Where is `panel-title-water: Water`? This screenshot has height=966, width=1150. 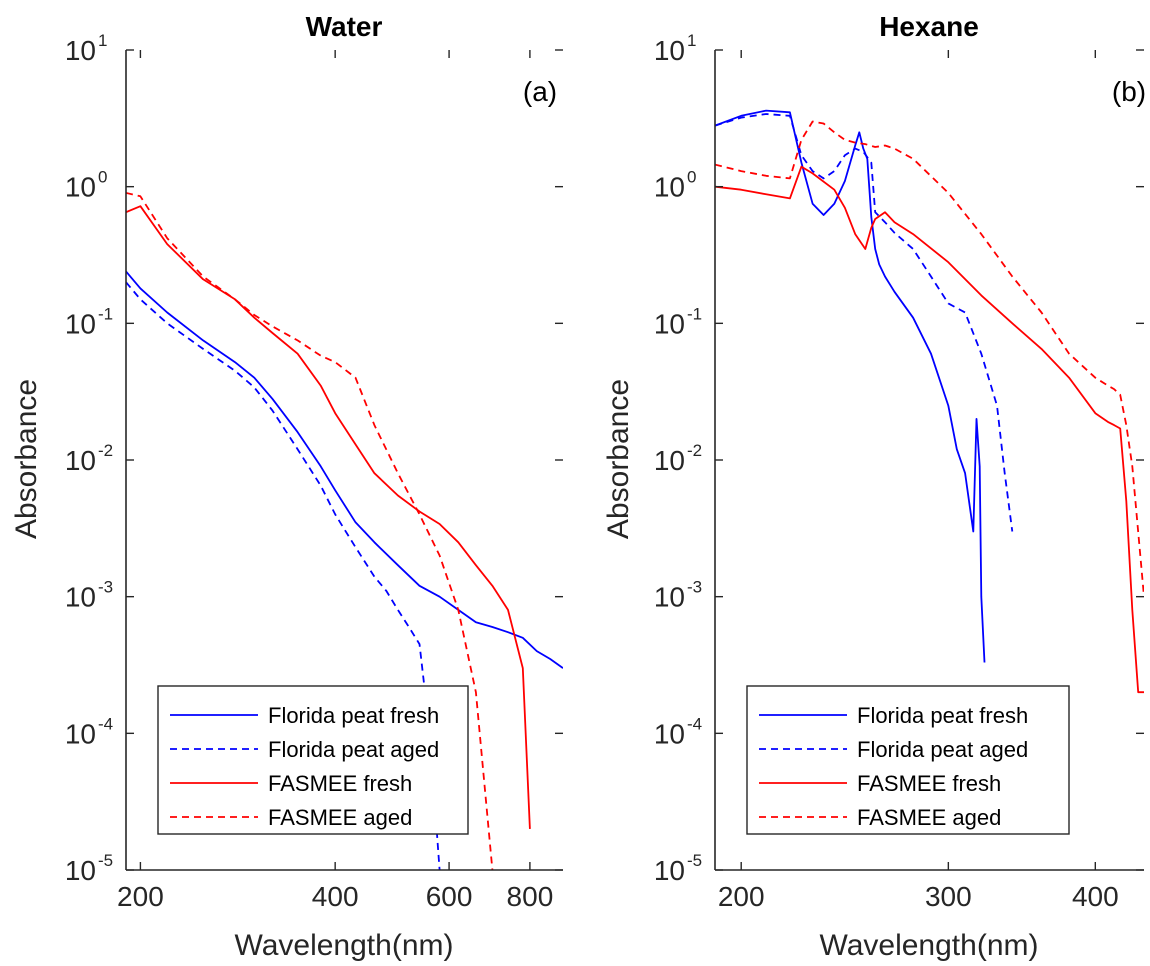
panel-title-water: Water is located at coordinates (344, 26).